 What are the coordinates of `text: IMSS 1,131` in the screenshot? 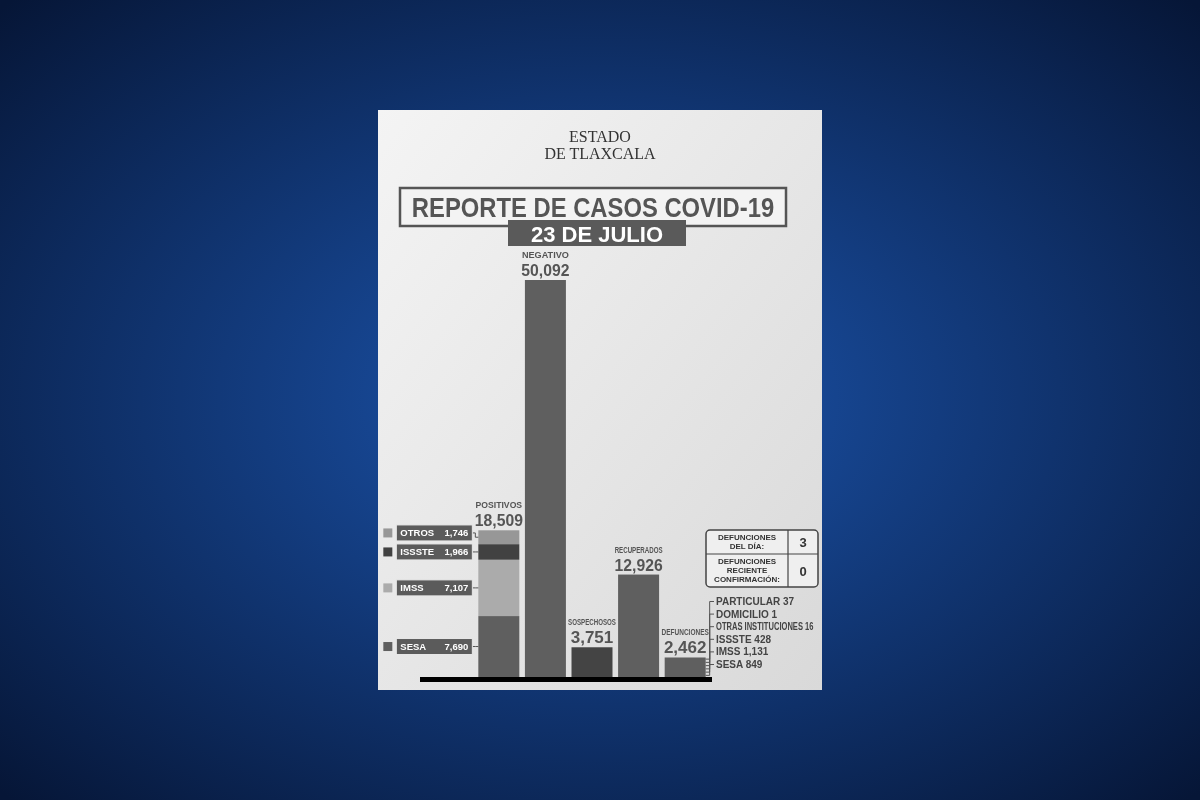 It's located at (742, 652).